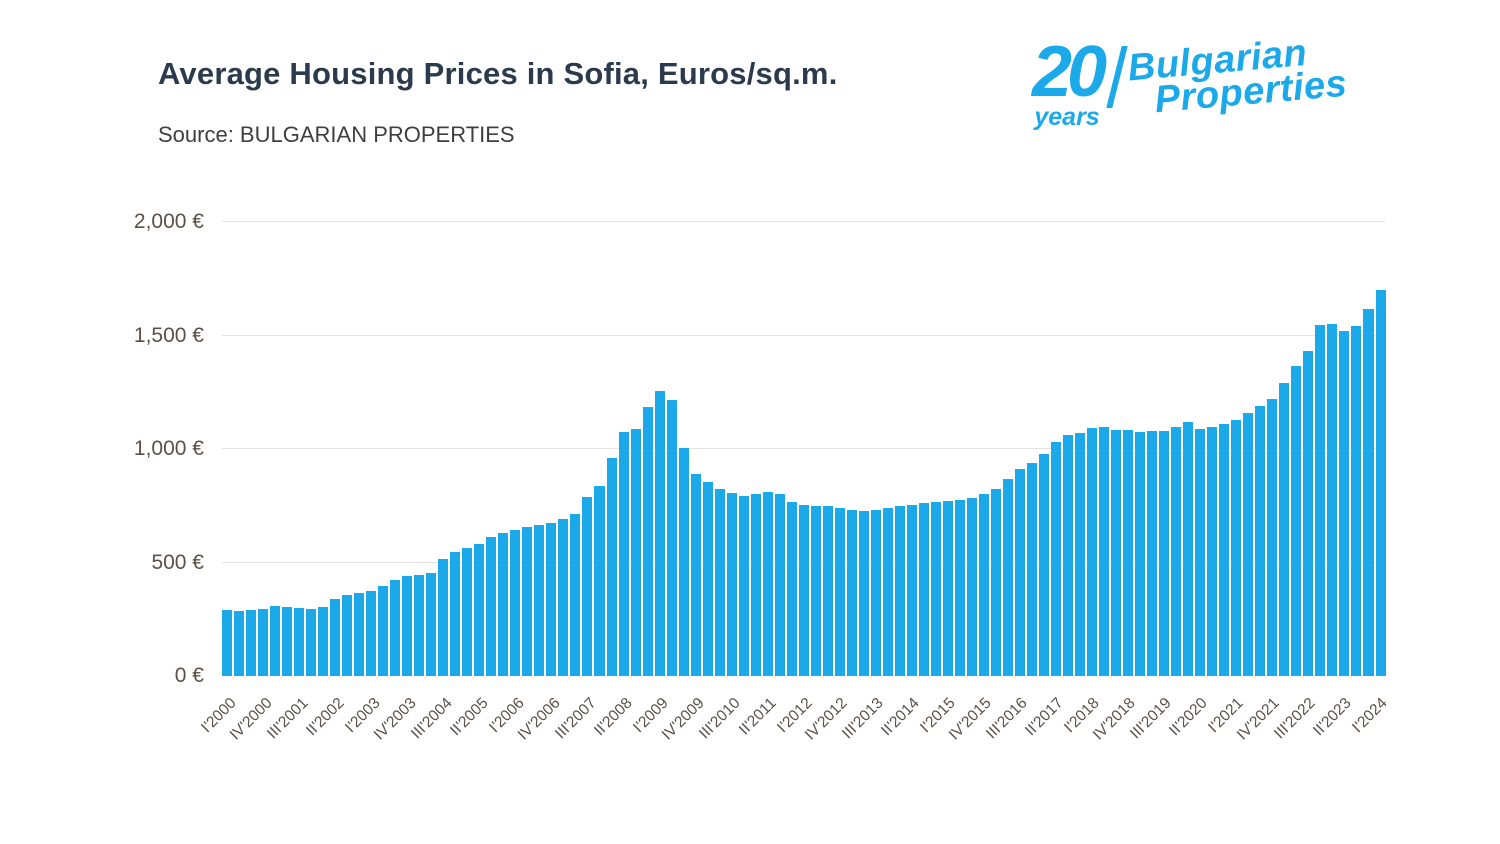 The width and height of the screenshot is (1500, 844). What do you see at coordinates (177, 562) in the screenshot?
I see `y-axis-tick-label: 500 €` at bounding box center [177, 562].